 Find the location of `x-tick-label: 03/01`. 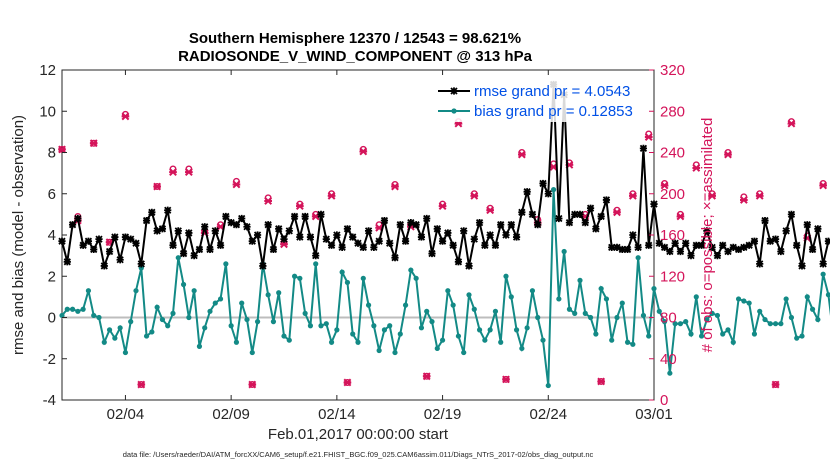

x-tick-label: 03/01 is located at coordinates (654, 414).